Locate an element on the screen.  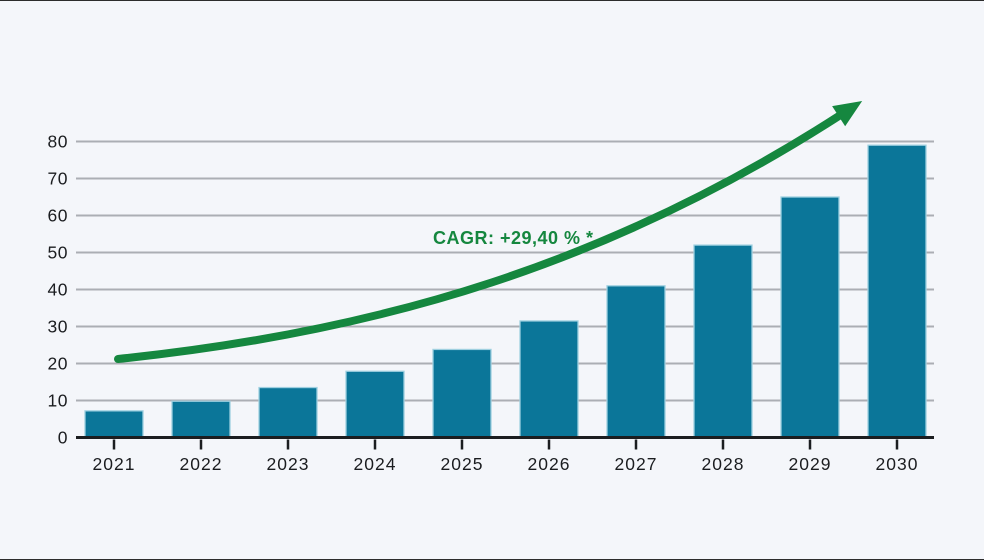
x-tick-label-2025: 2025 is located at coordinates (462, 464).